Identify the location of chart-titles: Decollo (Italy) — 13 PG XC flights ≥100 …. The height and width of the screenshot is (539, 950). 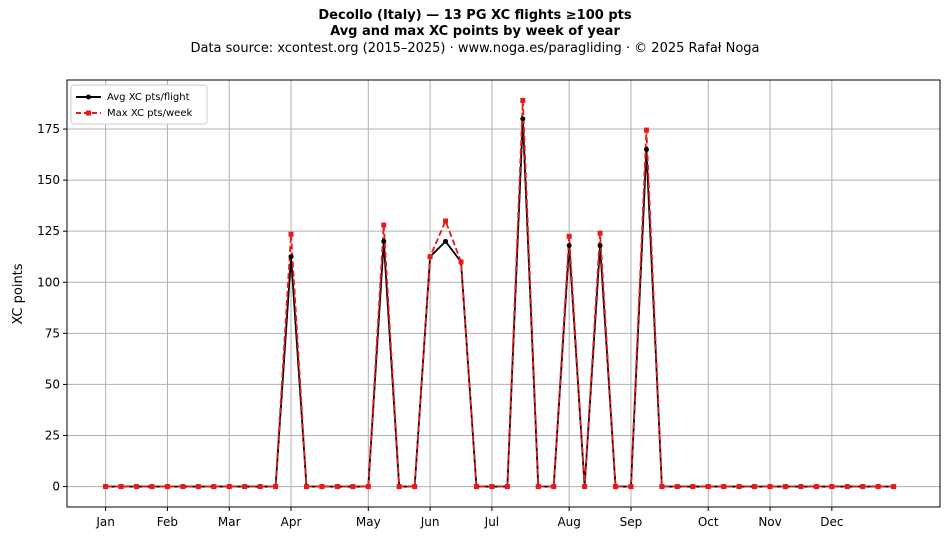
(475, 32).